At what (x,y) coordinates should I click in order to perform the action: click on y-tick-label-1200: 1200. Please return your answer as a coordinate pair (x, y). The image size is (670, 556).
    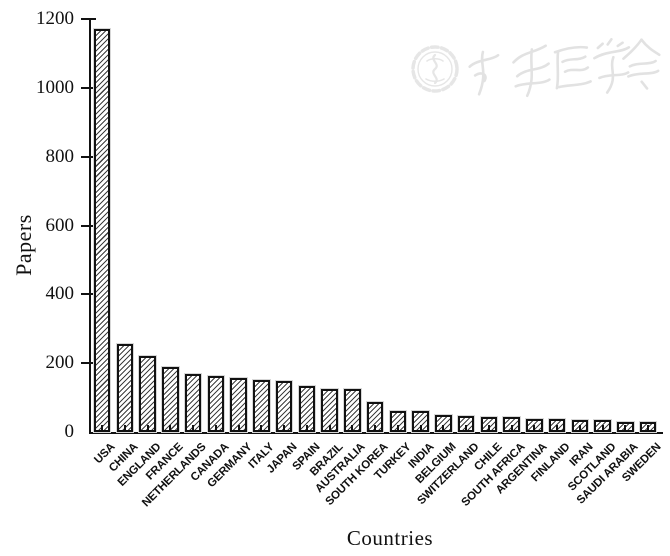
    Looking at the image, I should click on (55, 18).